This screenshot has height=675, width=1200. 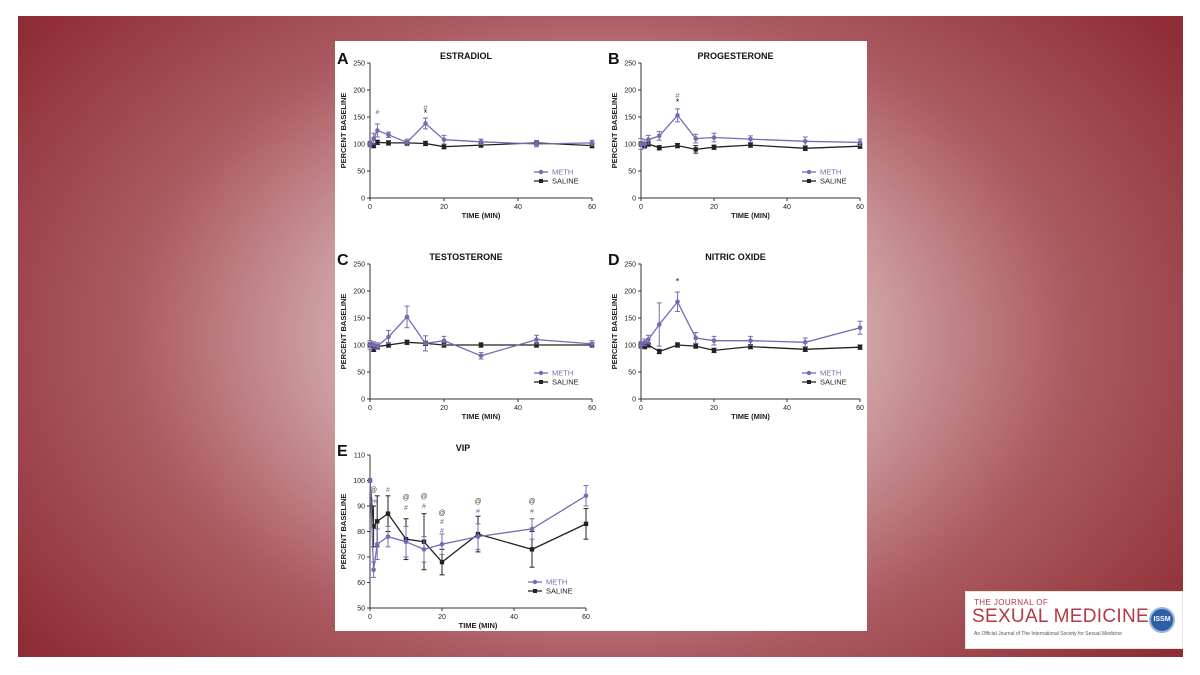 What do you see at coordinates (614, 260) in the screenshot?
I see `panel-letter: D` at bounding box center [614, 260].